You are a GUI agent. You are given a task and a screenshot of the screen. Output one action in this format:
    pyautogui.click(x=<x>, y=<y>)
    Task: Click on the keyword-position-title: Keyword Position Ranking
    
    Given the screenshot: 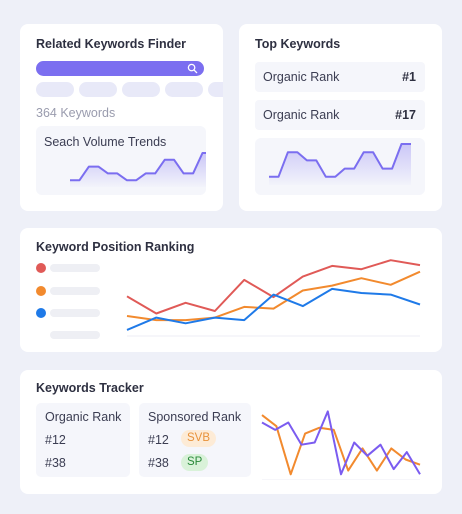 What is the action you would take?
    pyautogui.click(x=115, y=247)
    